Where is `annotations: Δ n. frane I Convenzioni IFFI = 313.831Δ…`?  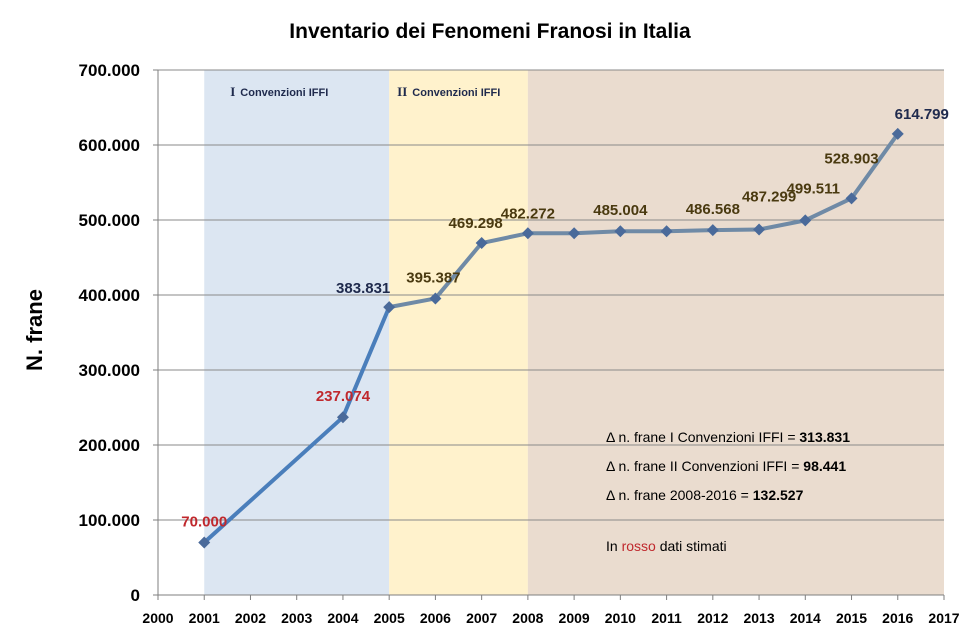
annotations: Δ n. frane I Convenzioni IFFI = 313.831Δ… is located at coordinates (728, 491).